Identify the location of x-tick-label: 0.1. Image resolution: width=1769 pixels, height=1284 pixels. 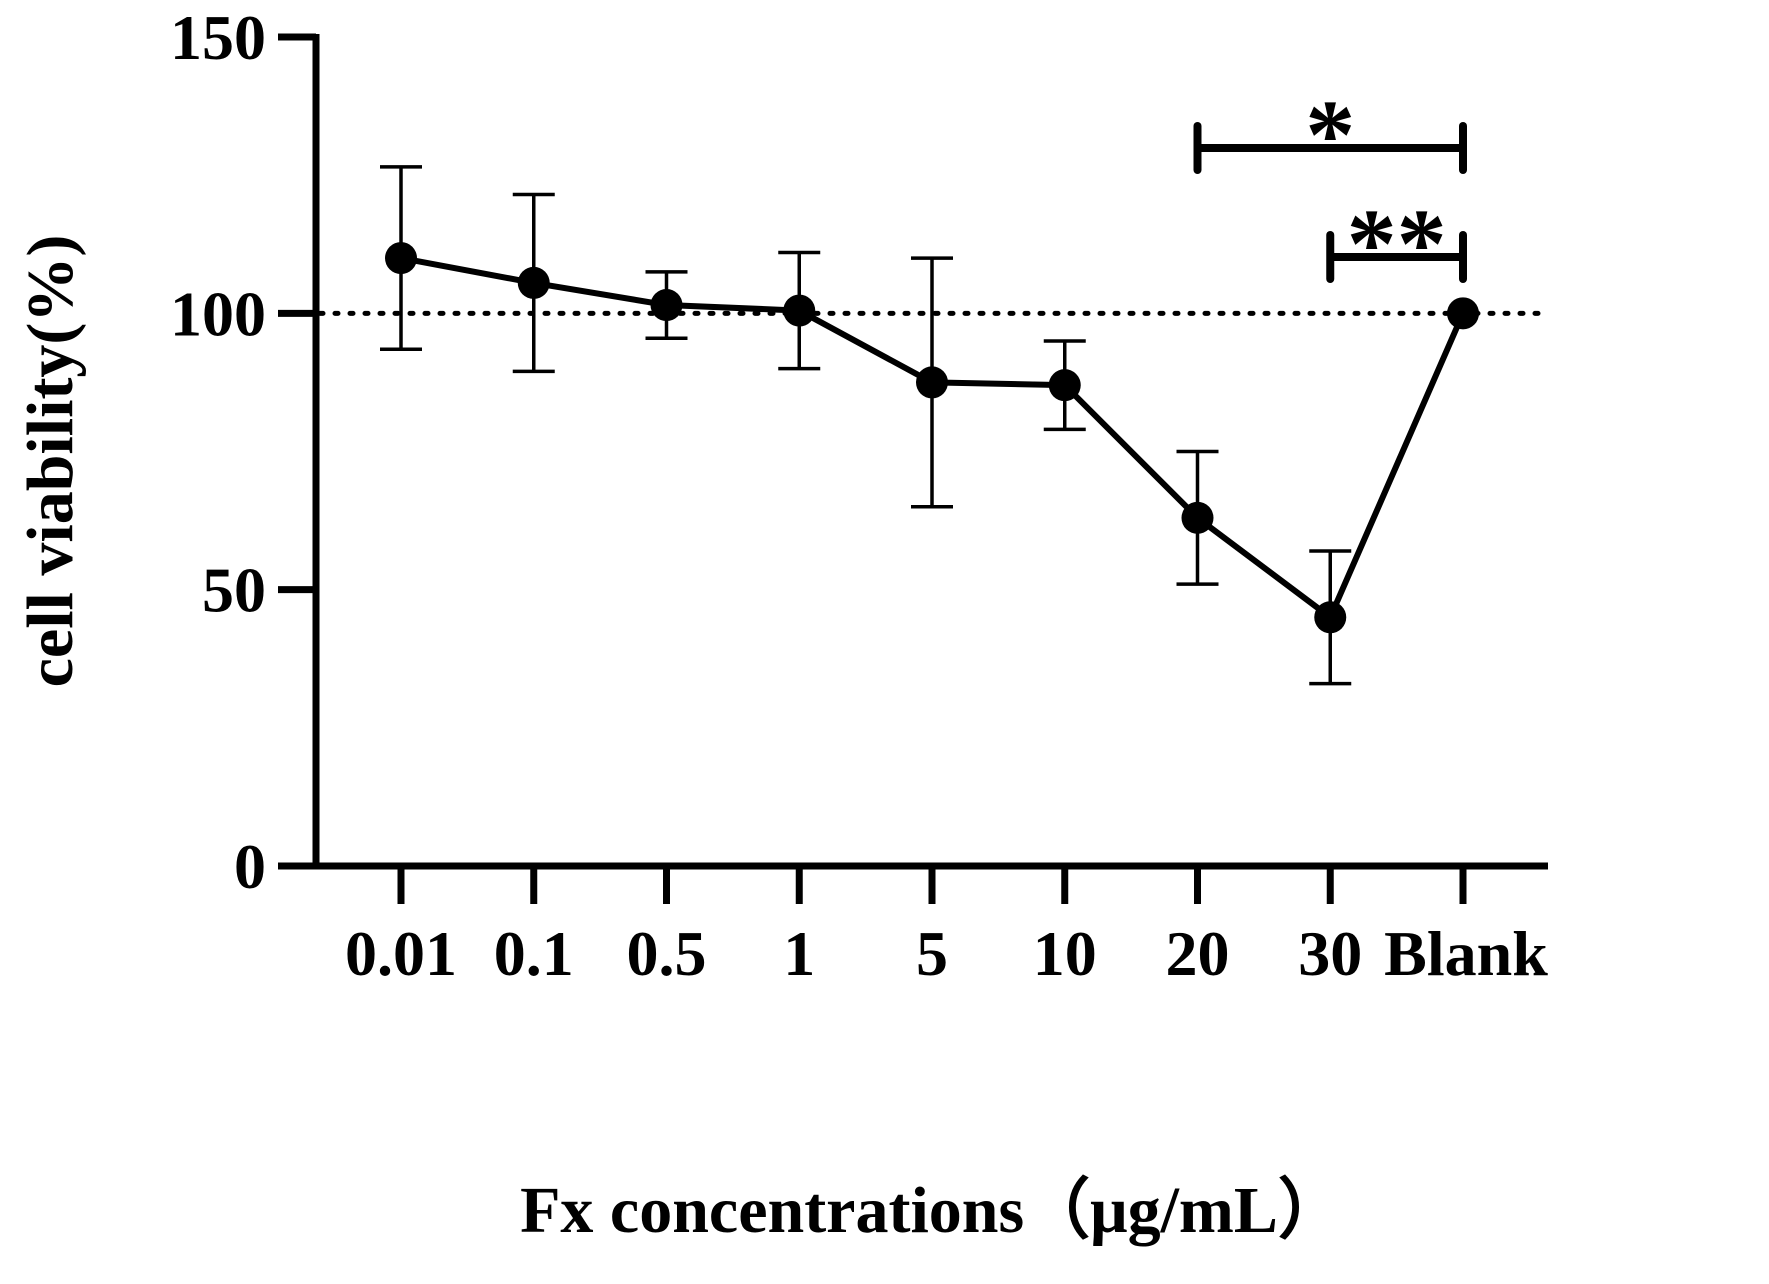
(534, 953).